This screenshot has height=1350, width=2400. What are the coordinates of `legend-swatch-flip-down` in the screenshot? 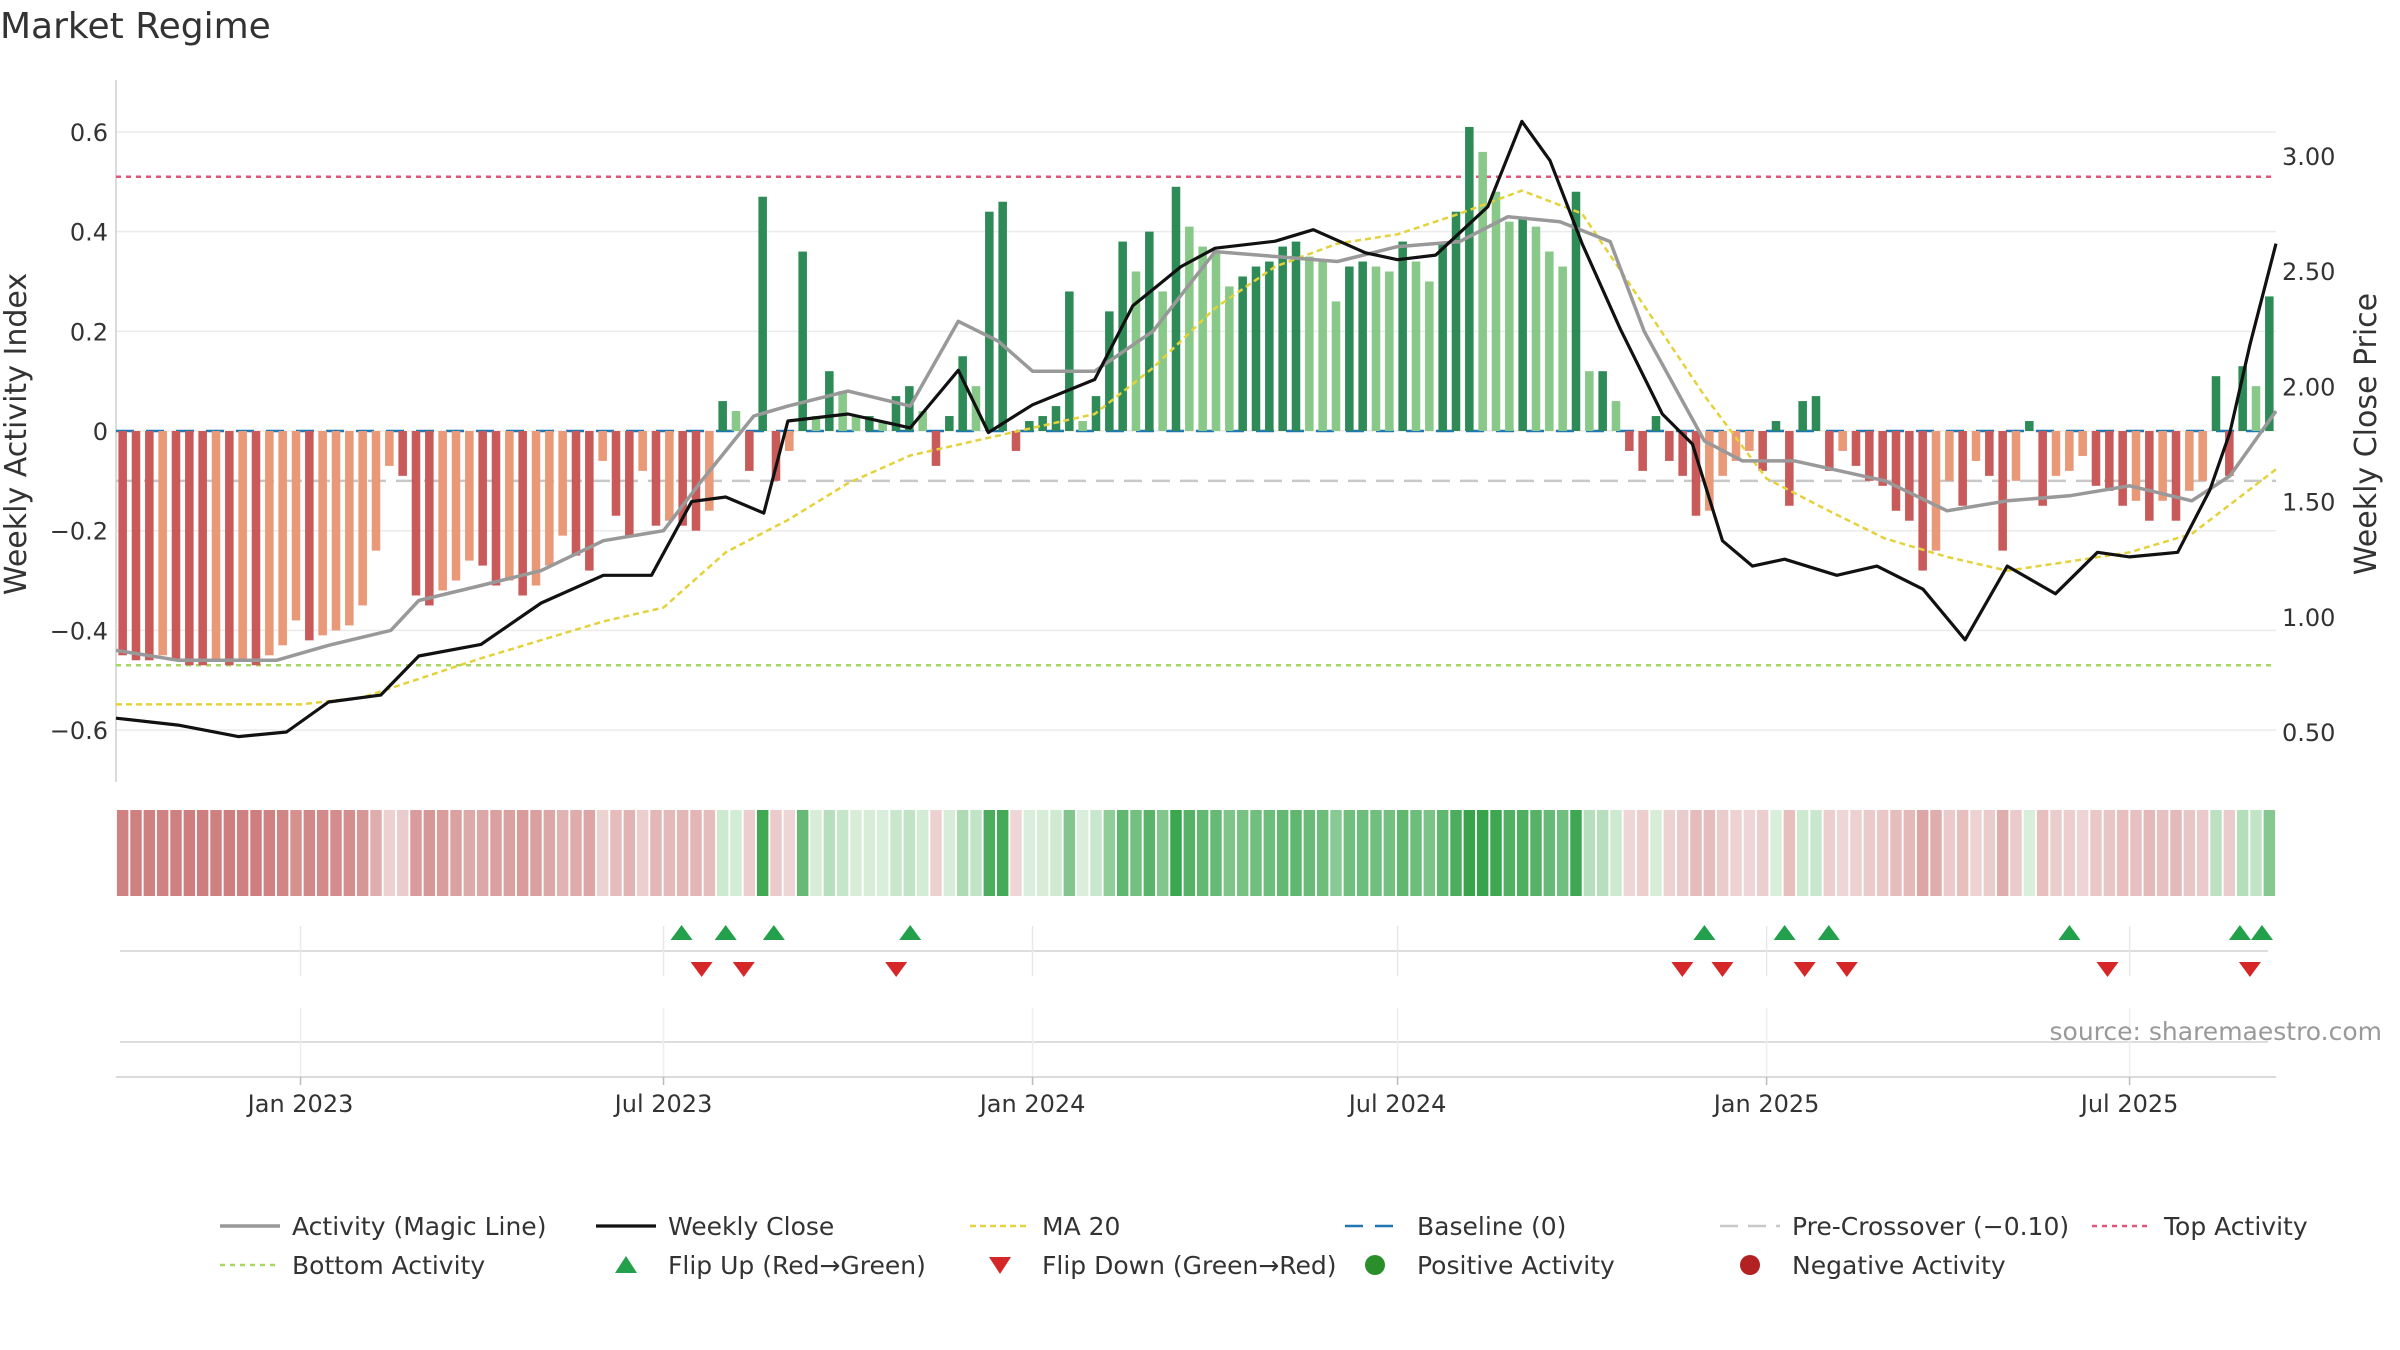 It's located at (1000, 1265).